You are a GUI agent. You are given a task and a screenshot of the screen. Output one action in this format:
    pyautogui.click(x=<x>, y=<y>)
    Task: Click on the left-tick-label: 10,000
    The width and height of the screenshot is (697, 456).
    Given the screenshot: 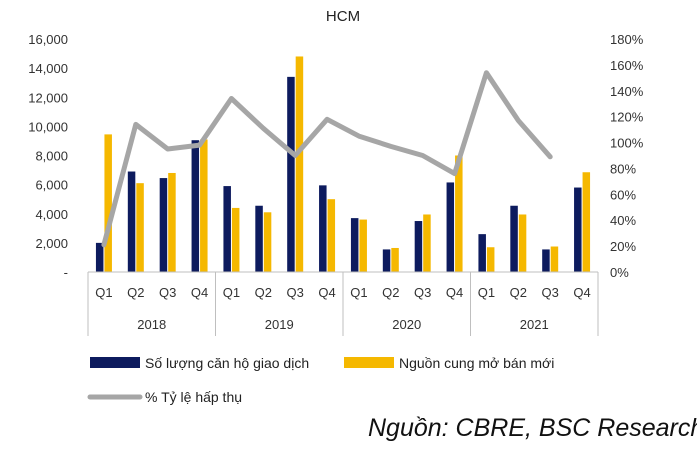 What is the action you would take?
    pyautogui.click(x=48, y=126)
    